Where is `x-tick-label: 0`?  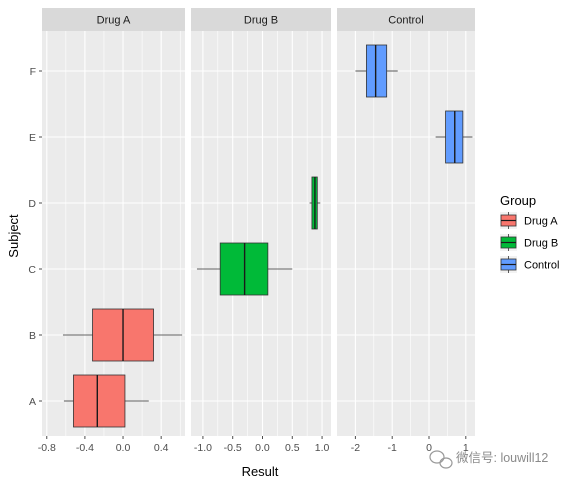 x-tick-label: 0 is located at coordinates (429, 448).